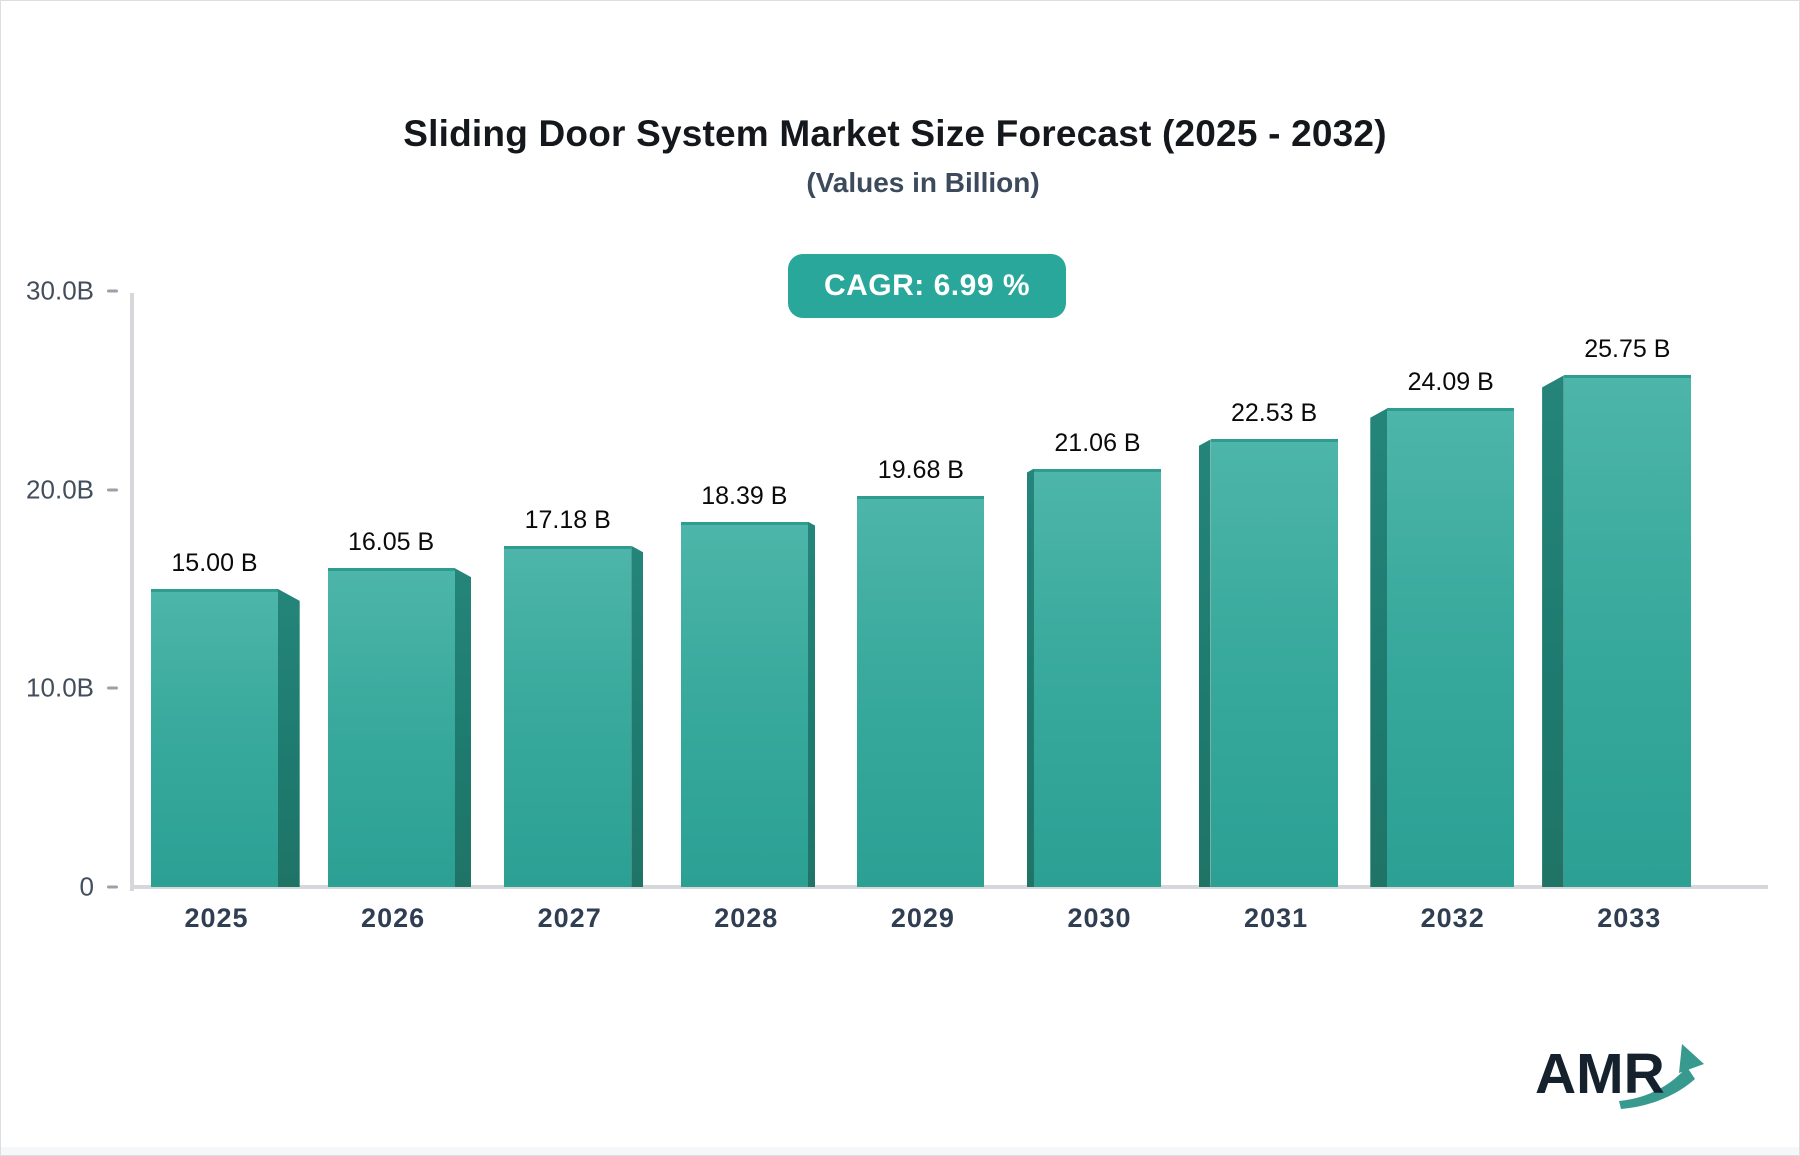 The height and width of the screenshot is (1156, 1800). Describe the element at coordinates (1627, 349) in the screenshot. I see `bar-value-label: 25.75 B` at that location.